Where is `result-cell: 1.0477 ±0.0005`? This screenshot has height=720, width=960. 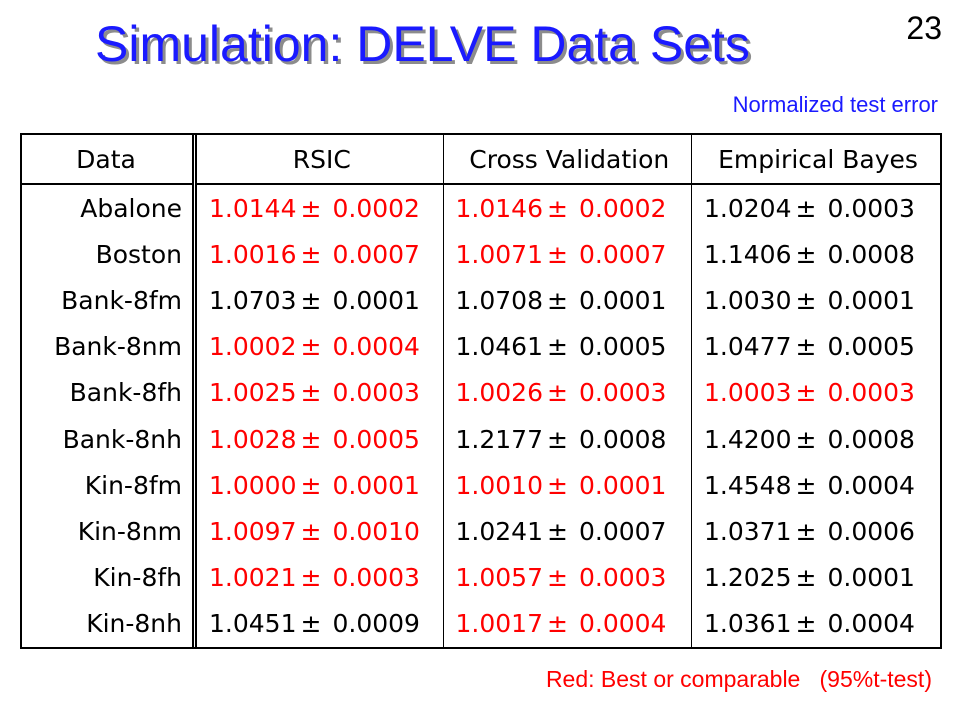
result-cell: 1.0477 ±0.0005 is located at coordinates (816, 347).